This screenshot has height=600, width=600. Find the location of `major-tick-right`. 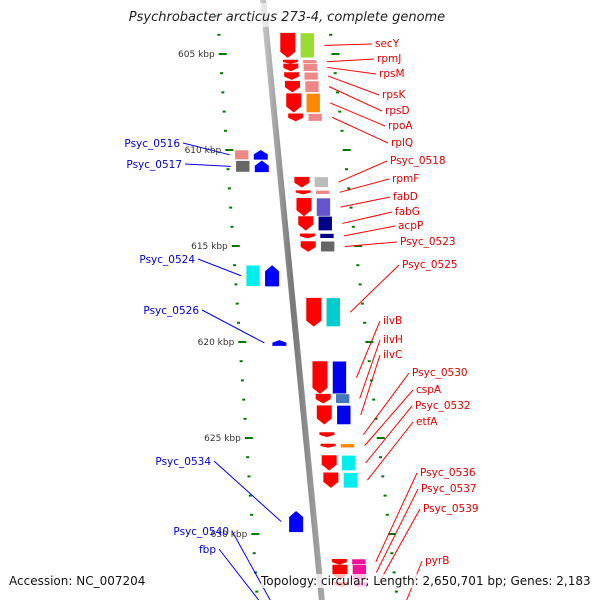

major-tick-right is located at coordinates (369, 342).